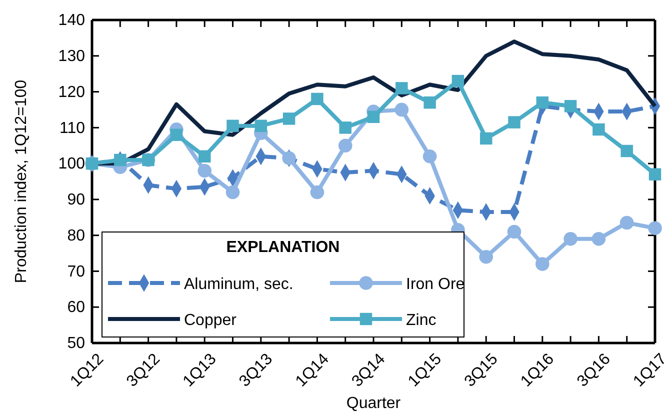  I want to click on y-tick-label: 140, so click(72, 21).